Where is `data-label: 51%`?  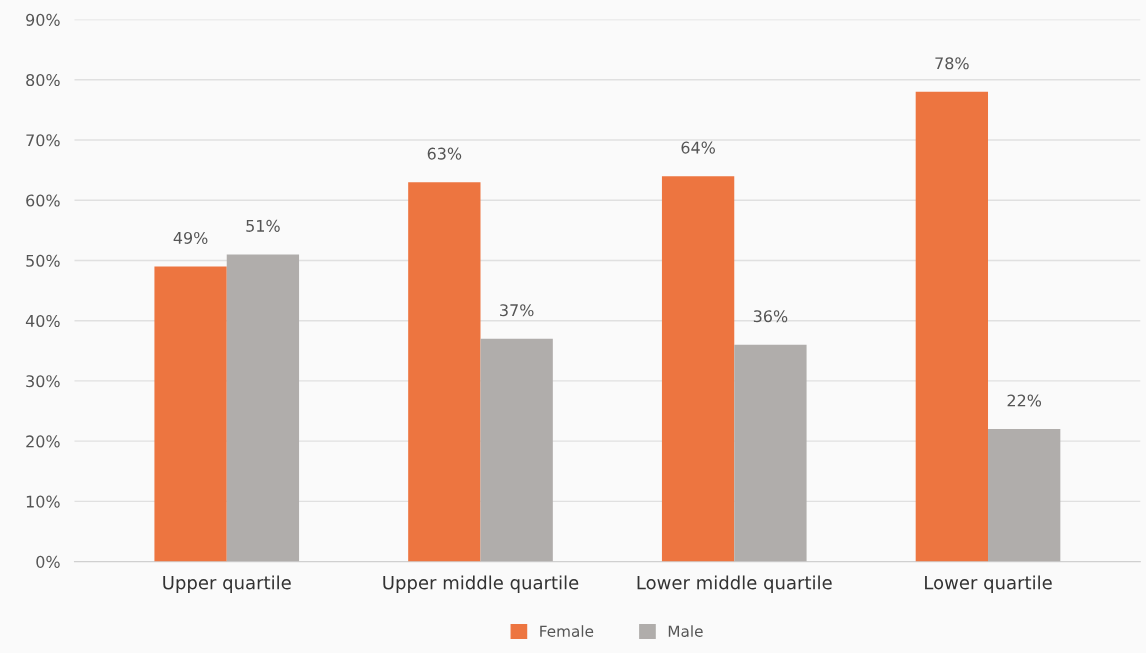
data-label: 51% is located at coordinates (263, 225).